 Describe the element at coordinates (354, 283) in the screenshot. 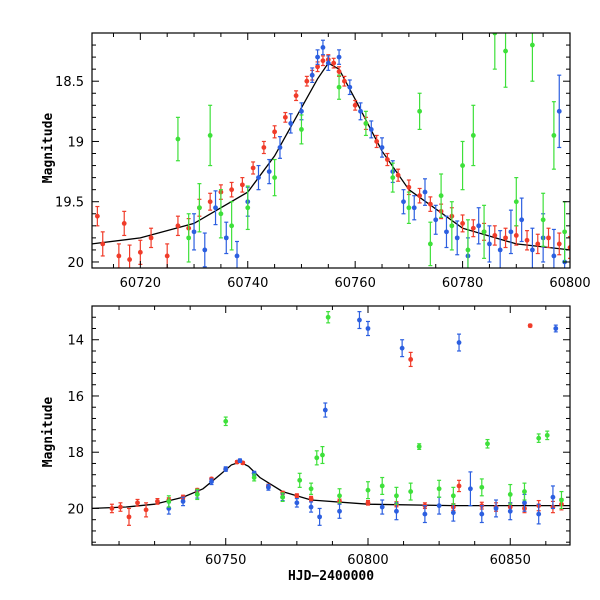

I see `top-x-tick-label: 60760` at that location.